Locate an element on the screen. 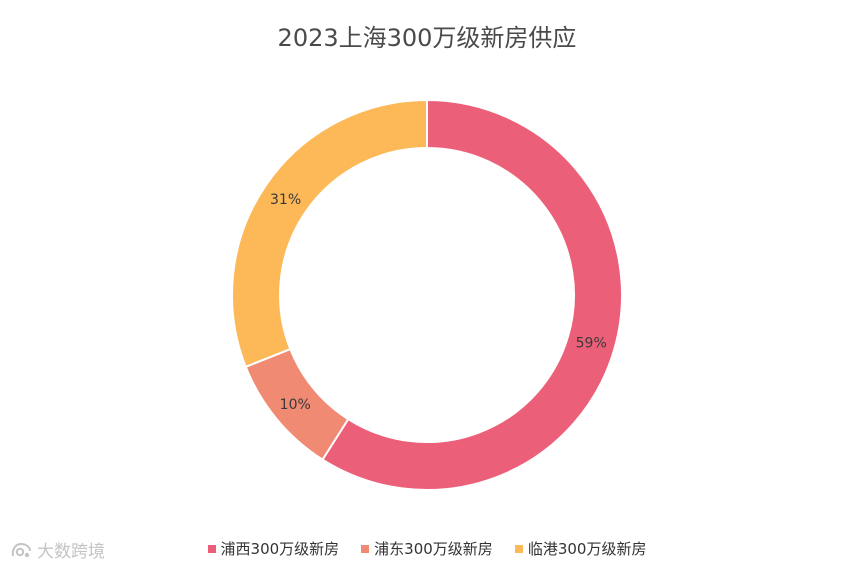 Image resolution: width=854 pixels, height=569 pixels. slice-label: 10% is located at coordinates (295, 405).